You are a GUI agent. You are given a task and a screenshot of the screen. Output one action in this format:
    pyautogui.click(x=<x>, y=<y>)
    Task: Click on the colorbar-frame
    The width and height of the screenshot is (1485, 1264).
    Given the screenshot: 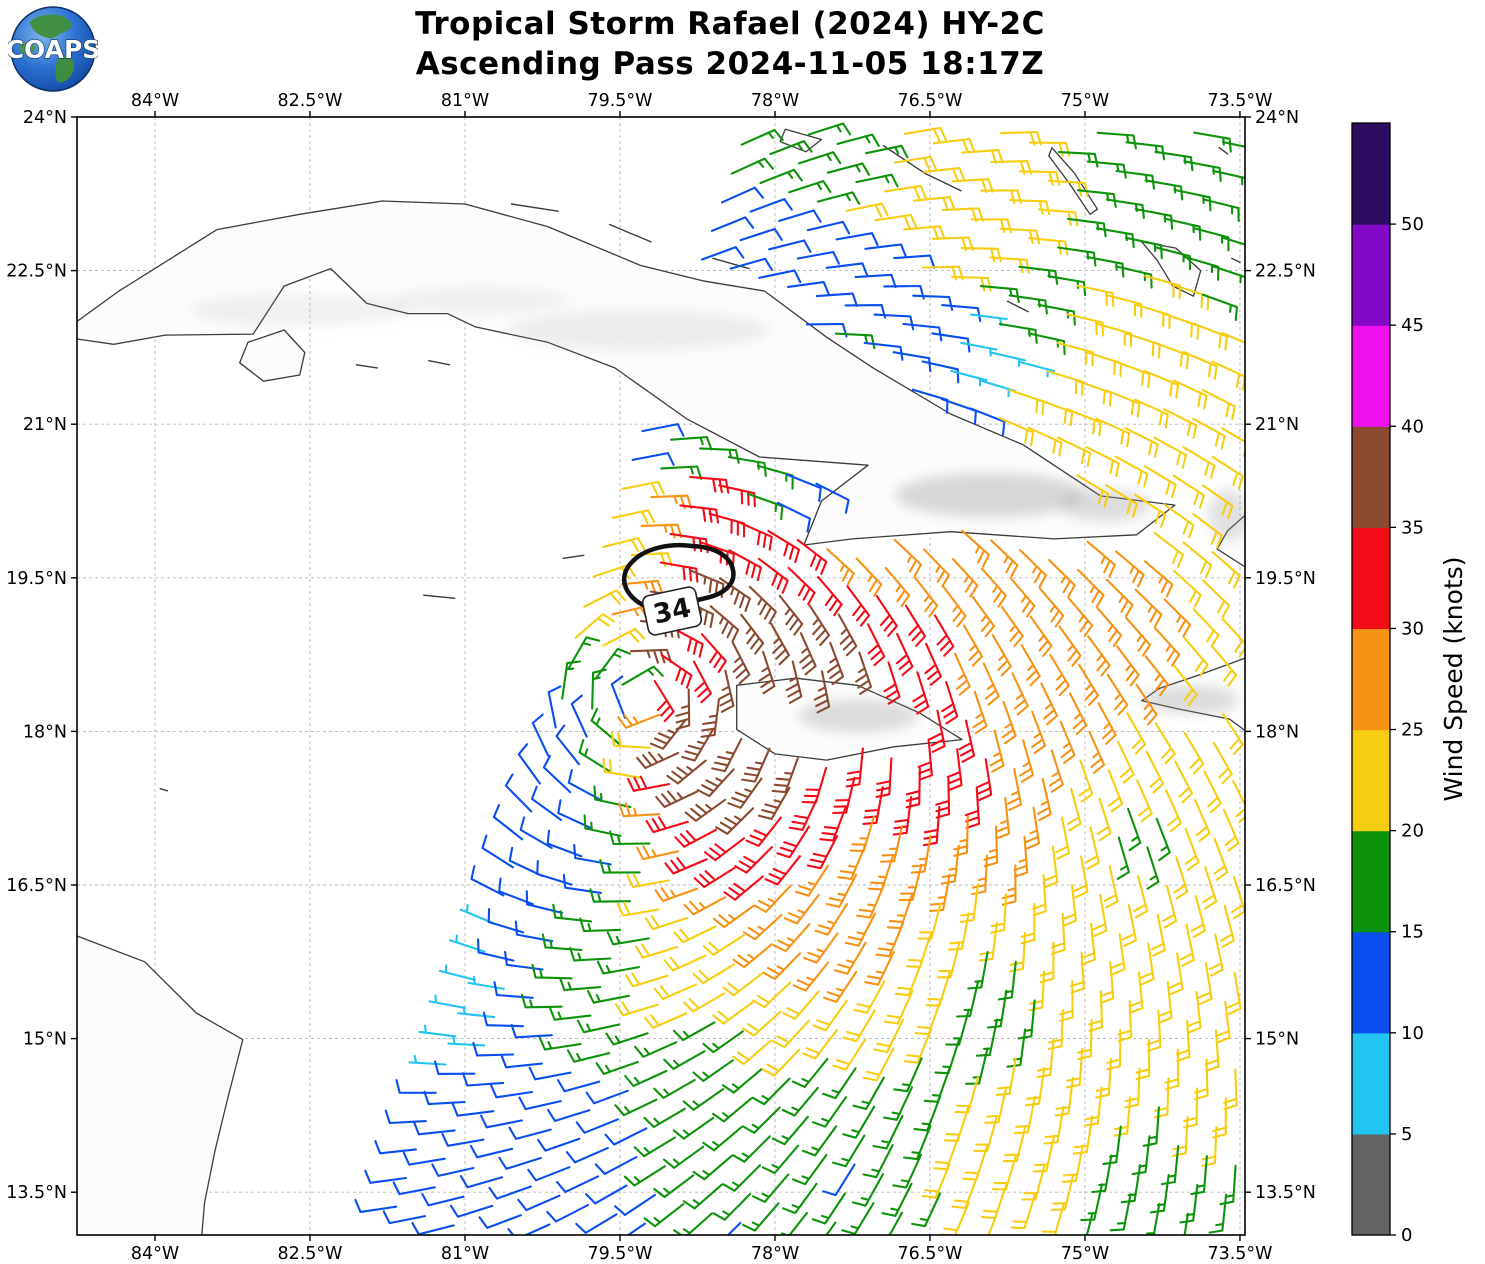 What is the action you would take?
    pyautogui.click(x=1371, y=679)
    